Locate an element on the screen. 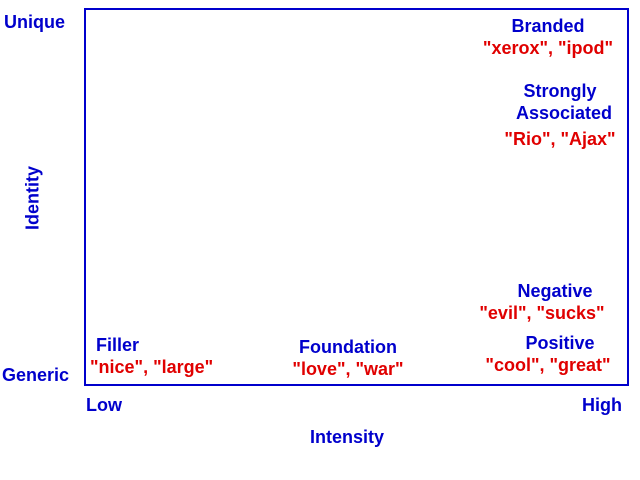 This screenshot has width=640, height=480. x-axis-right-label: High is located at coordinates (602, 405).